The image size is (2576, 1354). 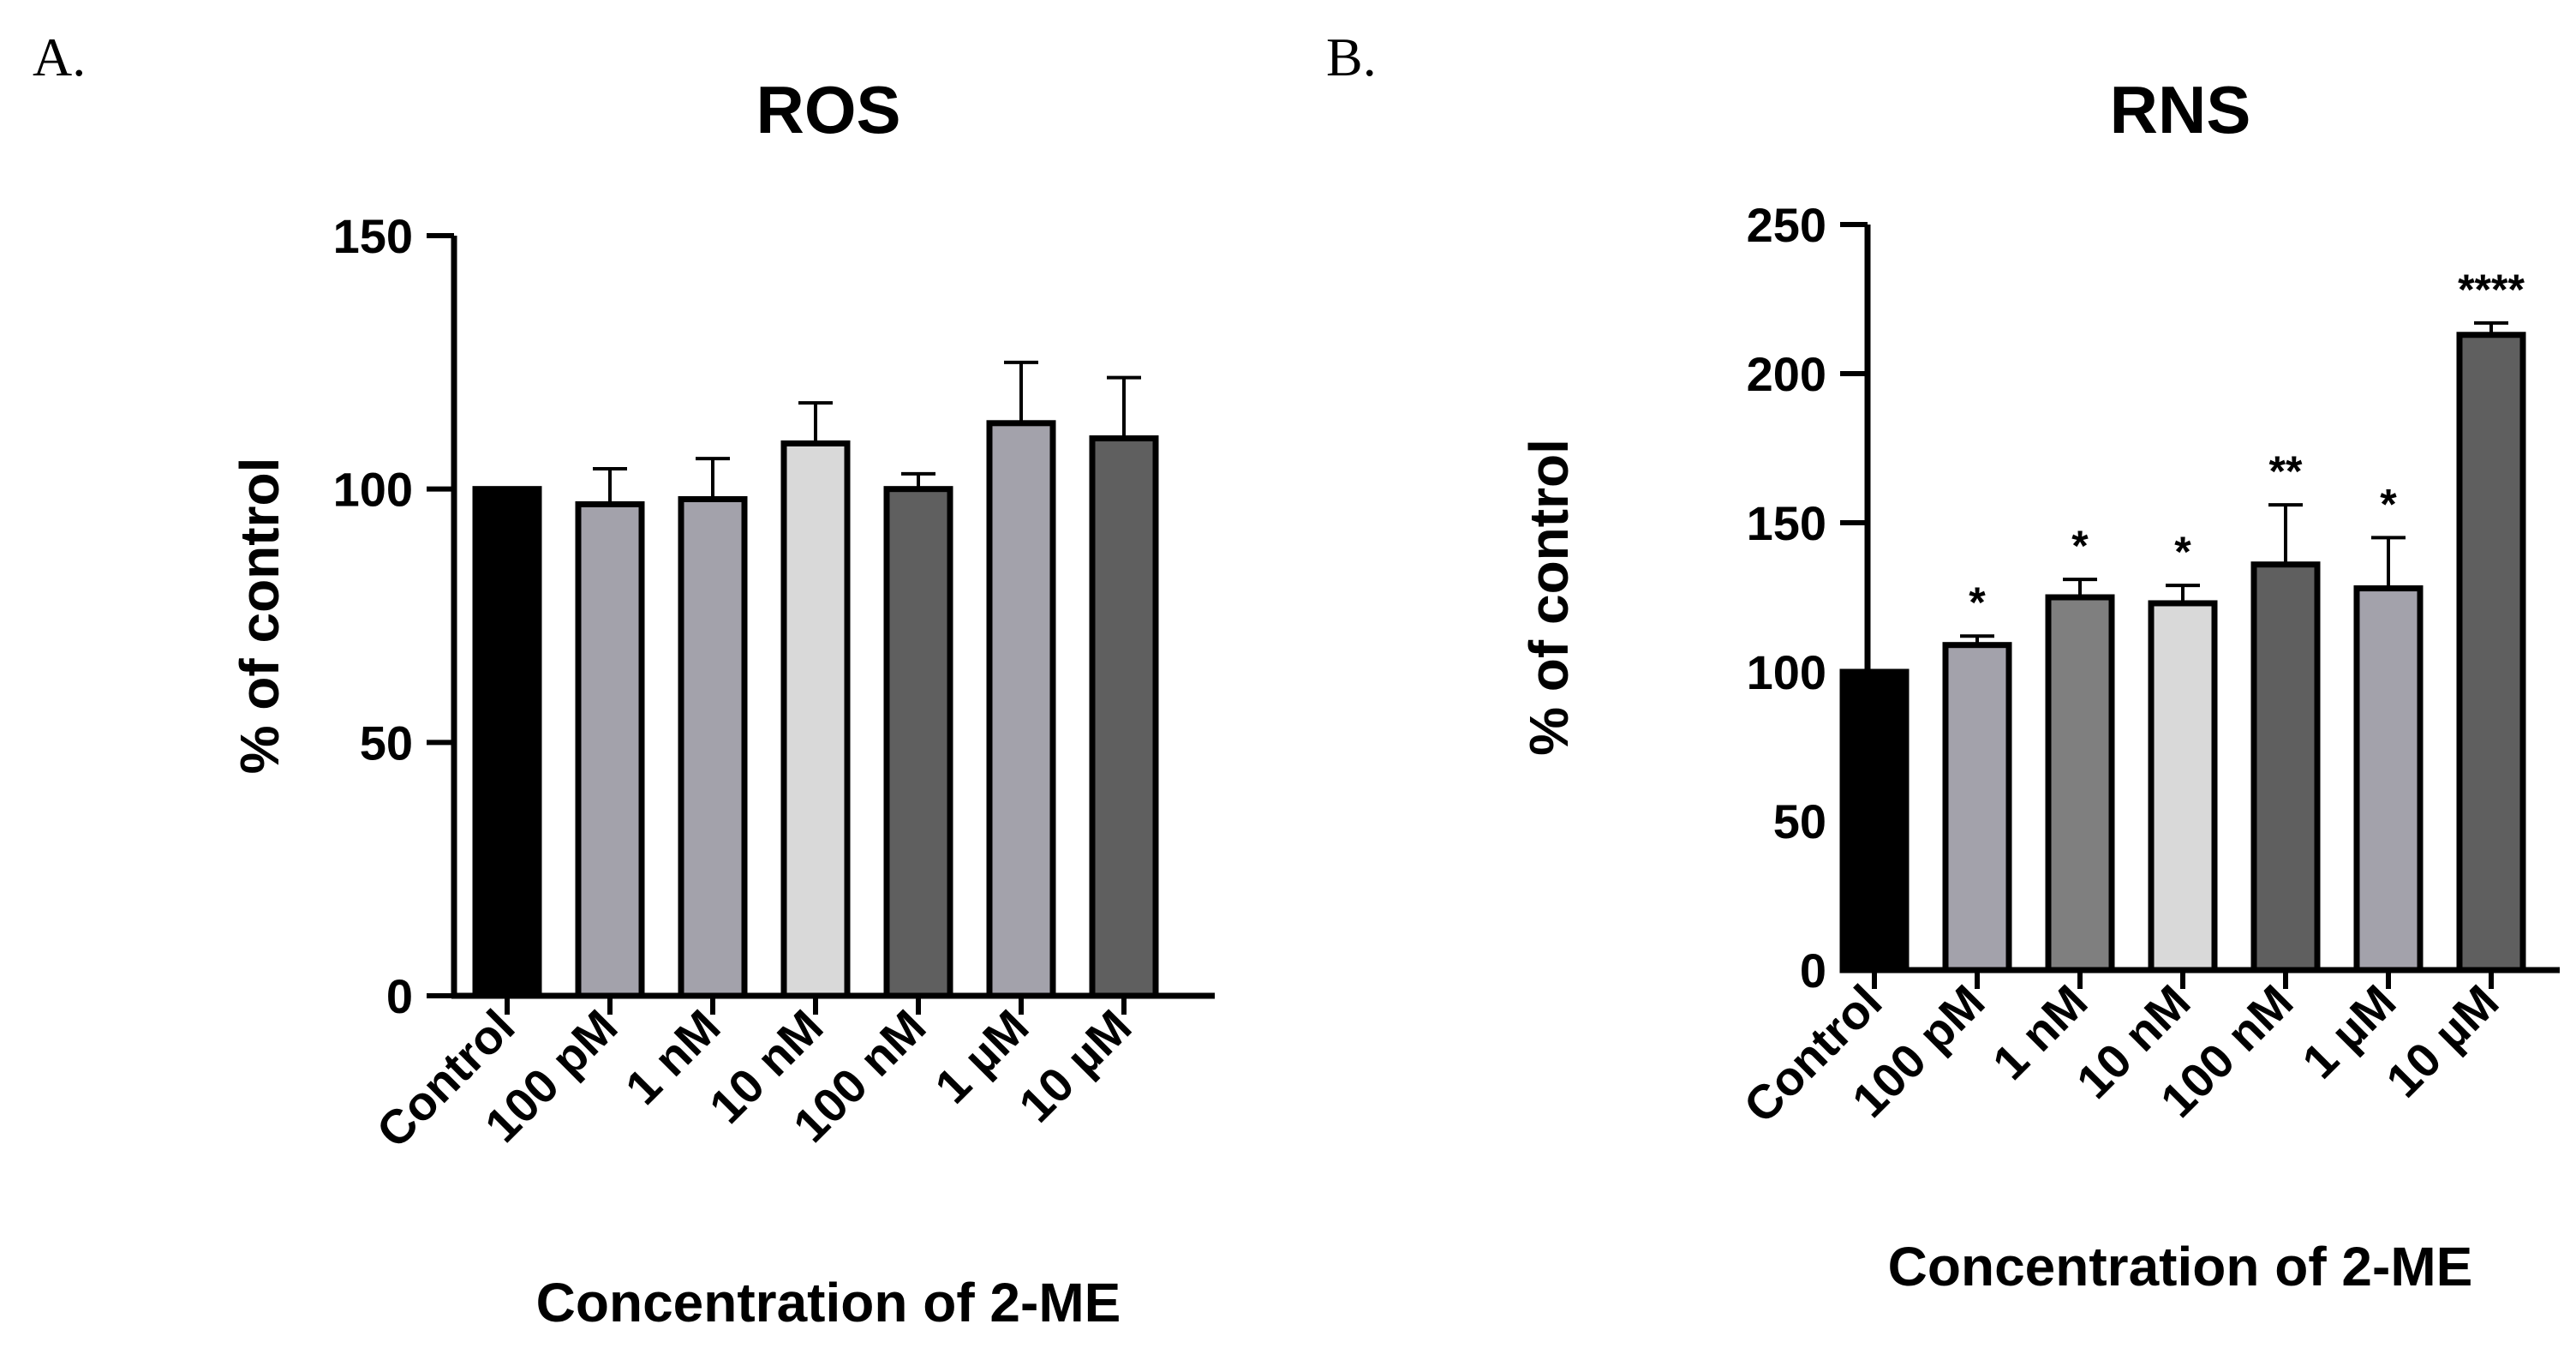 What do you see at coordinates (2491, 290) in the screenshot?
I see `significance-marker: ****` at bounding box center [2491, 290].